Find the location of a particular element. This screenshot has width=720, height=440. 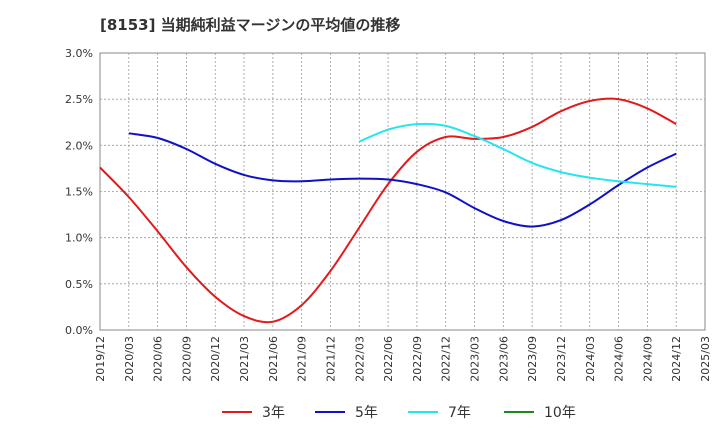

legend-label: 7年 is located at coordinates (459, 413).